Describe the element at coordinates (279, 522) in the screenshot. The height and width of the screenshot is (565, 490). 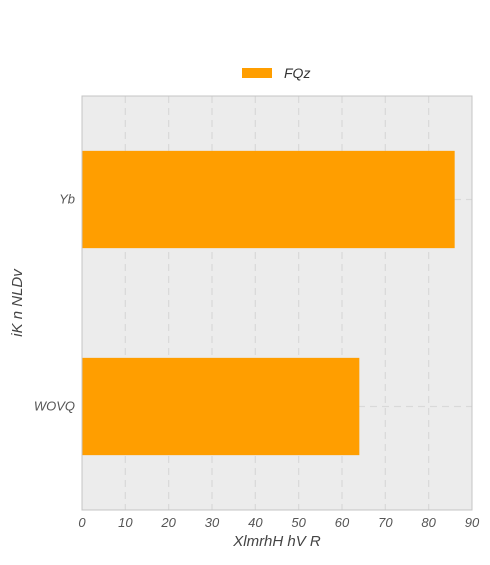
I see `x-axis-ticks: 0 10 20 30 40 50 60 70 80 90` at that location.